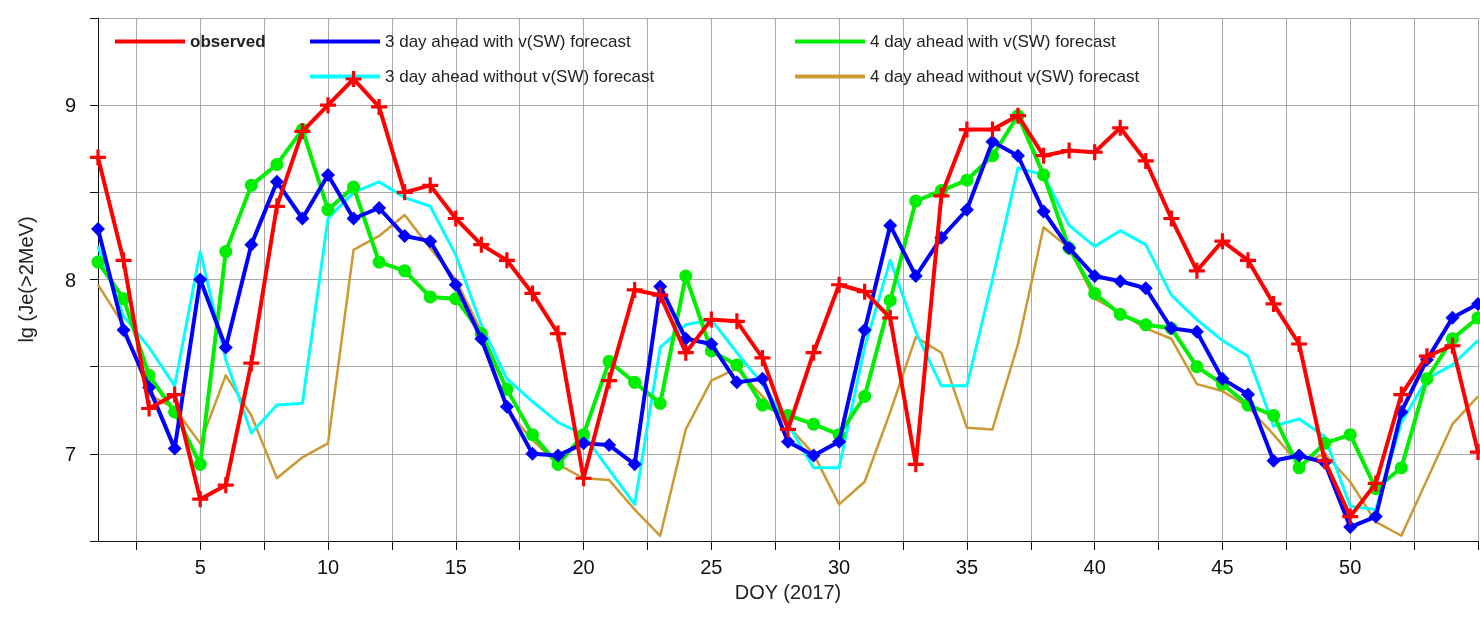 This screenshot has width=1480, height=620. I want to click on x-tick-label: 20, so click(583, 567).